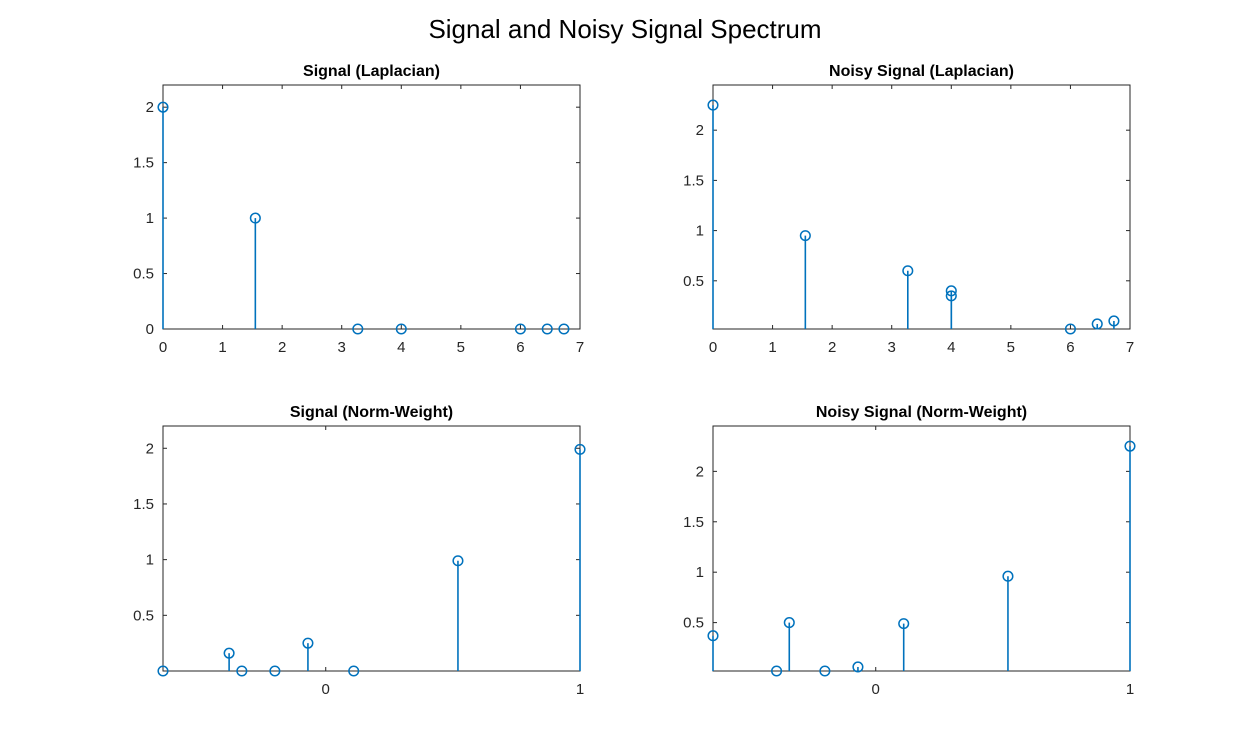 This screenshot has height=750, width=1250. I want to click on y-tick-label: 0, so click(150, 329).